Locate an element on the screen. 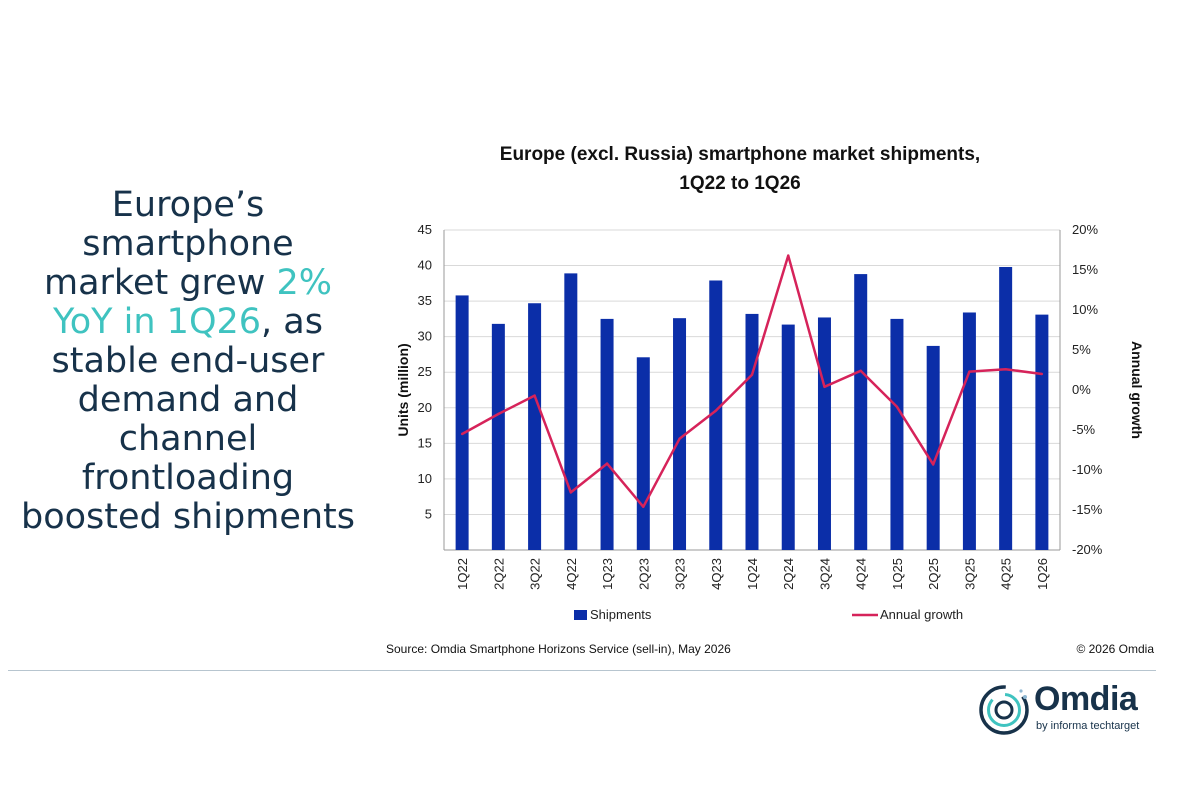 This screenshot has width=1200, height=800. omdia-logo: Omdia by informa techtarget is located at coordinates (1068, 709).